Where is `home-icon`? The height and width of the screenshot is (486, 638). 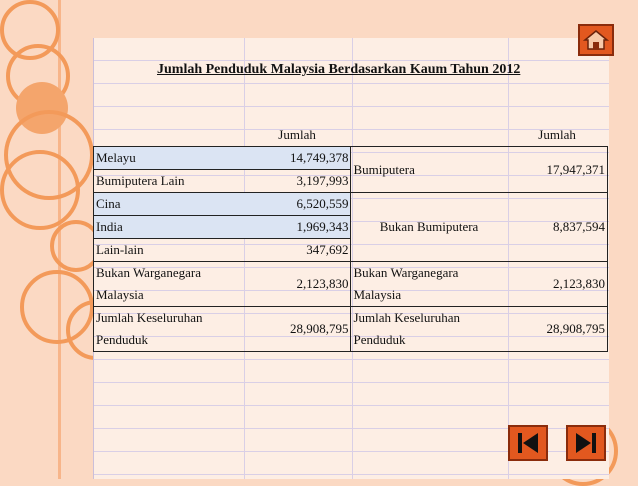
home-icon is located at coordinates (596, 40).